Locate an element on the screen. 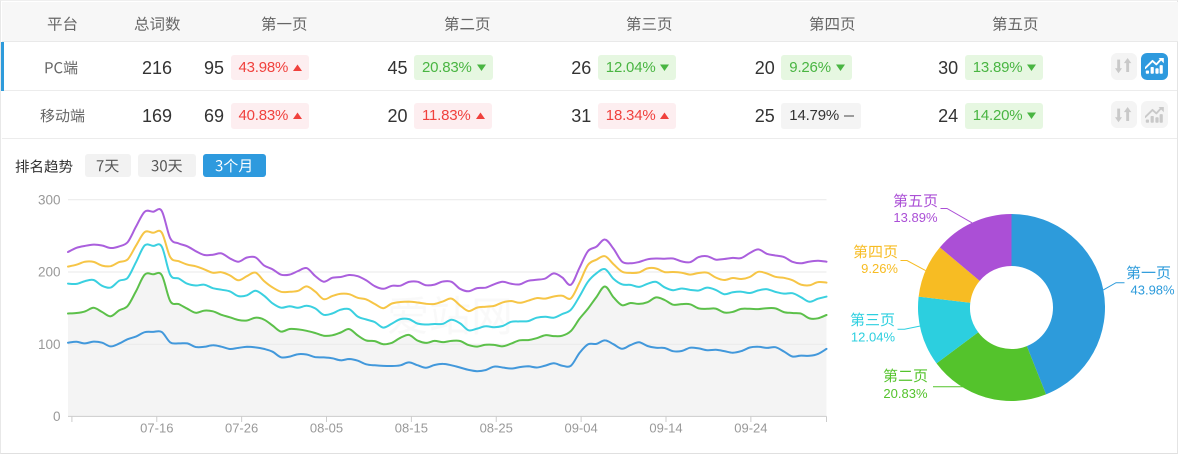  svg-text: 9.26% is located at coordinates (879, 268).